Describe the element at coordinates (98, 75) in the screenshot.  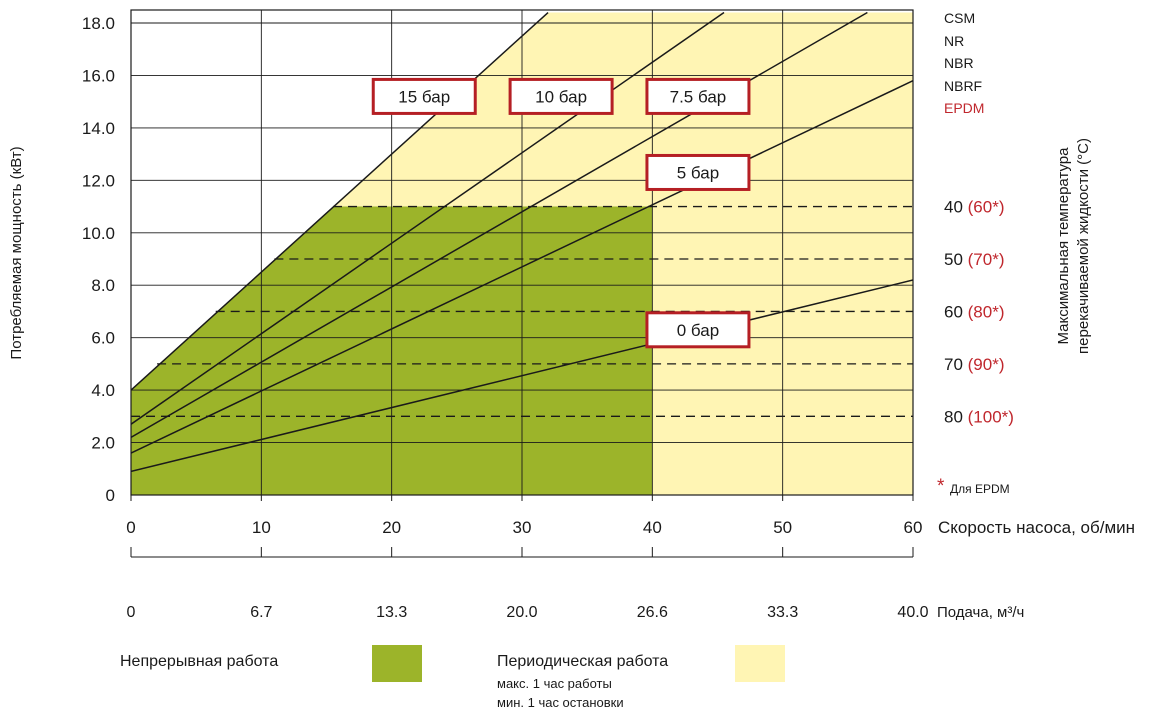
I see `y-tick-label: 16.0` at that location.